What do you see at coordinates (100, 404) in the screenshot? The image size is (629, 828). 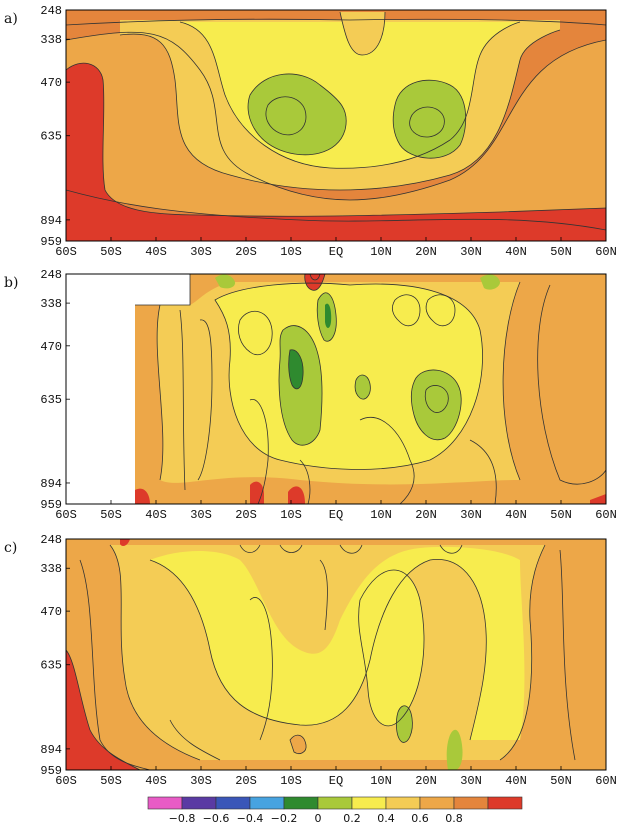 I see `panel-b-missing-left` at bounding box center [100, 404].